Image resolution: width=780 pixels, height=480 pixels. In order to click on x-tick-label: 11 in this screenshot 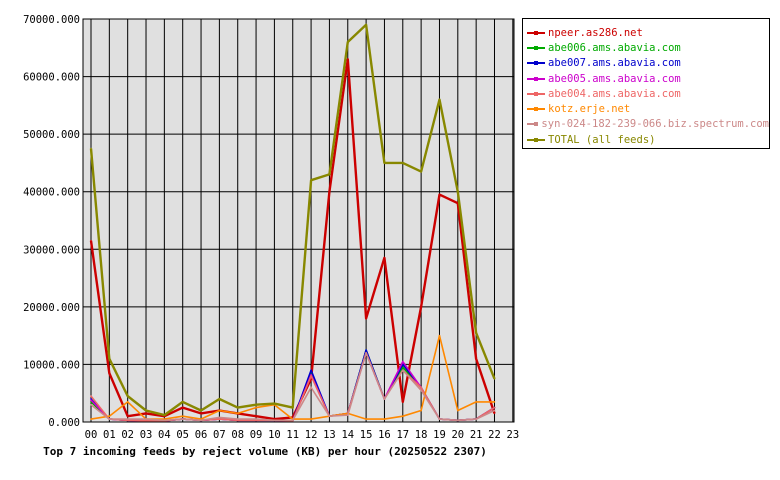, I will do `click(292, 435)`.